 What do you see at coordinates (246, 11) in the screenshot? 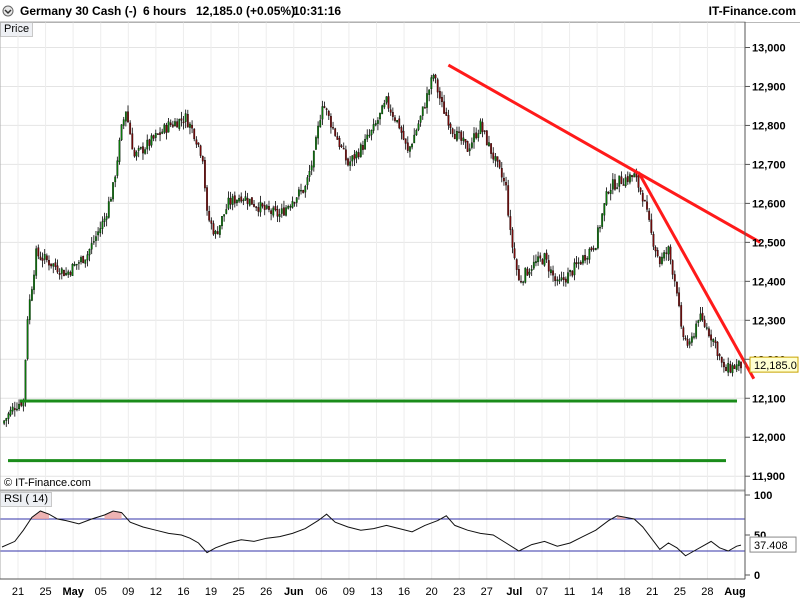
I see `quote-label: 12,185.0 (+0.05%)` at bounding box center [246, 11].